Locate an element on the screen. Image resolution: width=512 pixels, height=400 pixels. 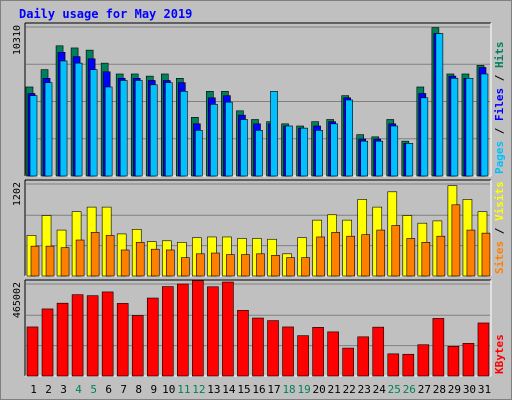
x-axis-day-label: 24 is located at coordinates (380, 389).